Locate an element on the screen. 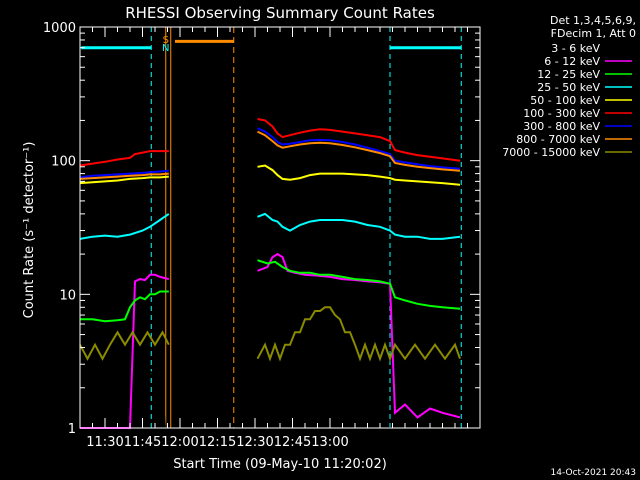 This screenshot has width=640, height=480. legend-label-7: 800 - 7000 keV is located at coordinates (558, 139).